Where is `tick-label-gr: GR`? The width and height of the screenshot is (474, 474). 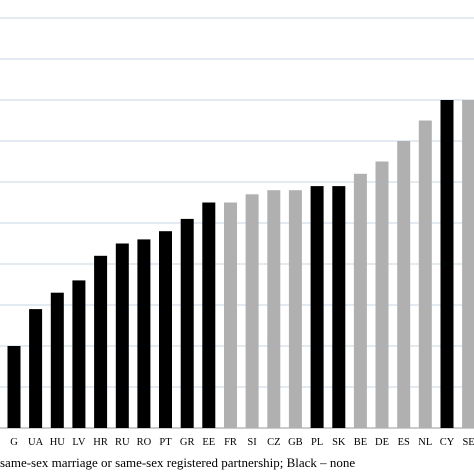 tick-label-gr: GR is located at coordinates (187, 442).